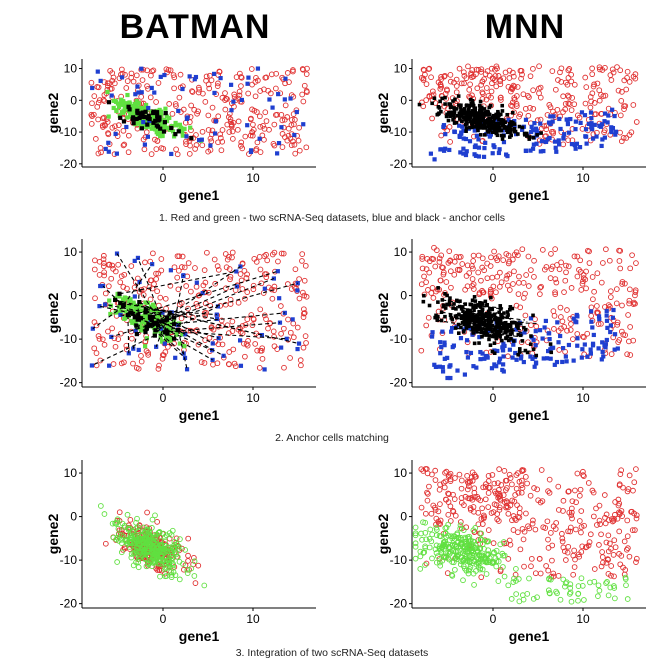 Image resolution: width=664 pixels, height=664 pixels. Describe the element at coordinates (383, 113) in the screenshot. I see `y-axis-title: gene2` at that location.